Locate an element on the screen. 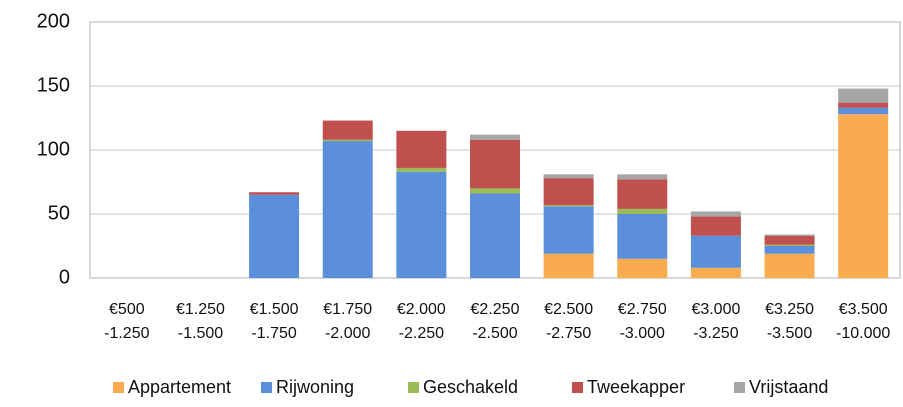  y-tick-label: 150 is located at coordinates (53, 85).